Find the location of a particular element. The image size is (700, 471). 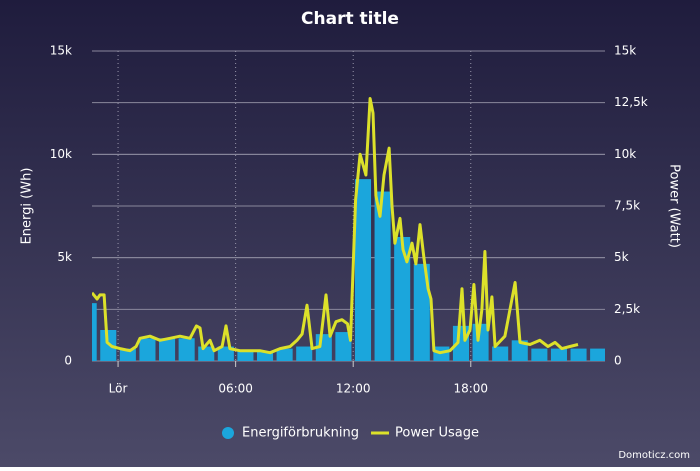

credit: Domoticz.com is located at coordinates (654, 455).